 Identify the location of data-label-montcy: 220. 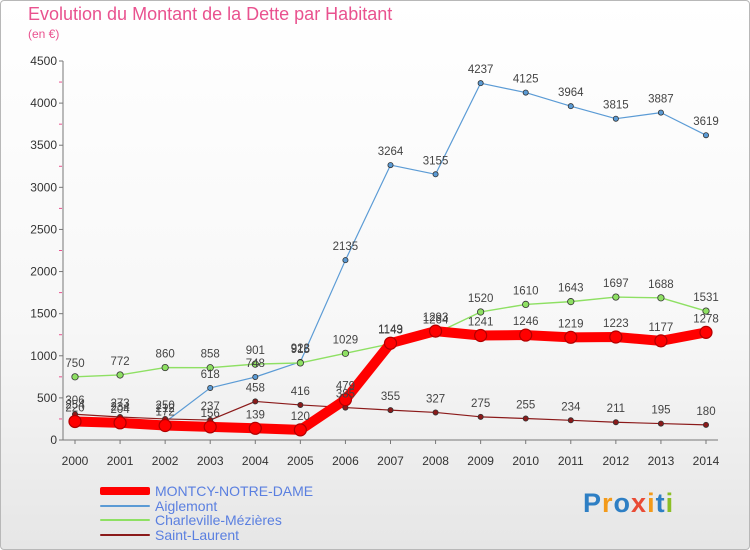
(74, 408).